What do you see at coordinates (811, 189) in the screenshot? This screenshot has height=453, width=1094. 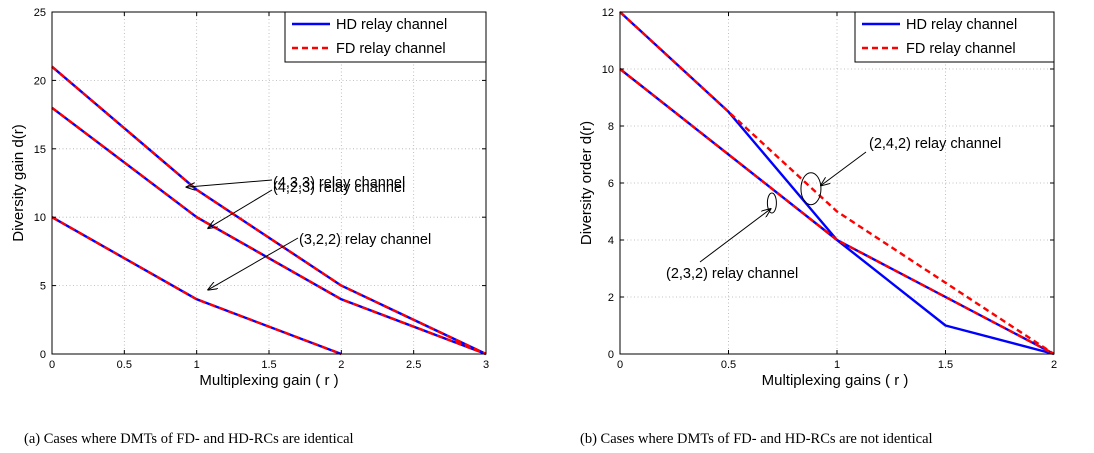 I see `annotation-ellipse` at bounding box center [811, 189].